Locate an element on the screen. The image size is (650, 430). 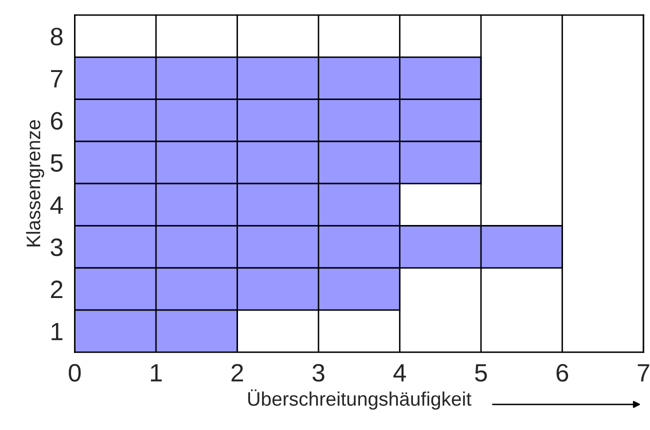
y-tick-label: 3 is located at coordinates (56, 247).